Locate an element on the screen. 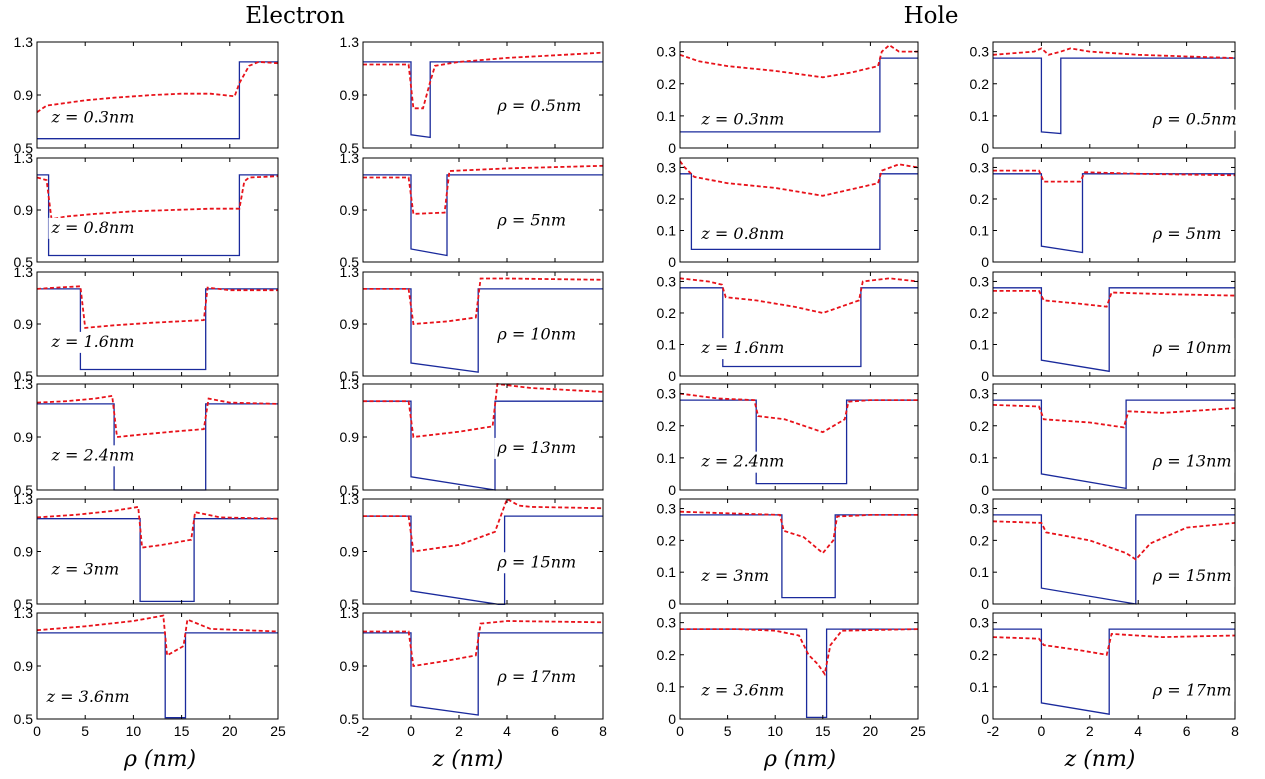 The height and width of the screenshot is (779, 1265). panel-c1-r4: 0.5 0.9 1.3 z = 2.4nm is located at coordinates (146, 437).